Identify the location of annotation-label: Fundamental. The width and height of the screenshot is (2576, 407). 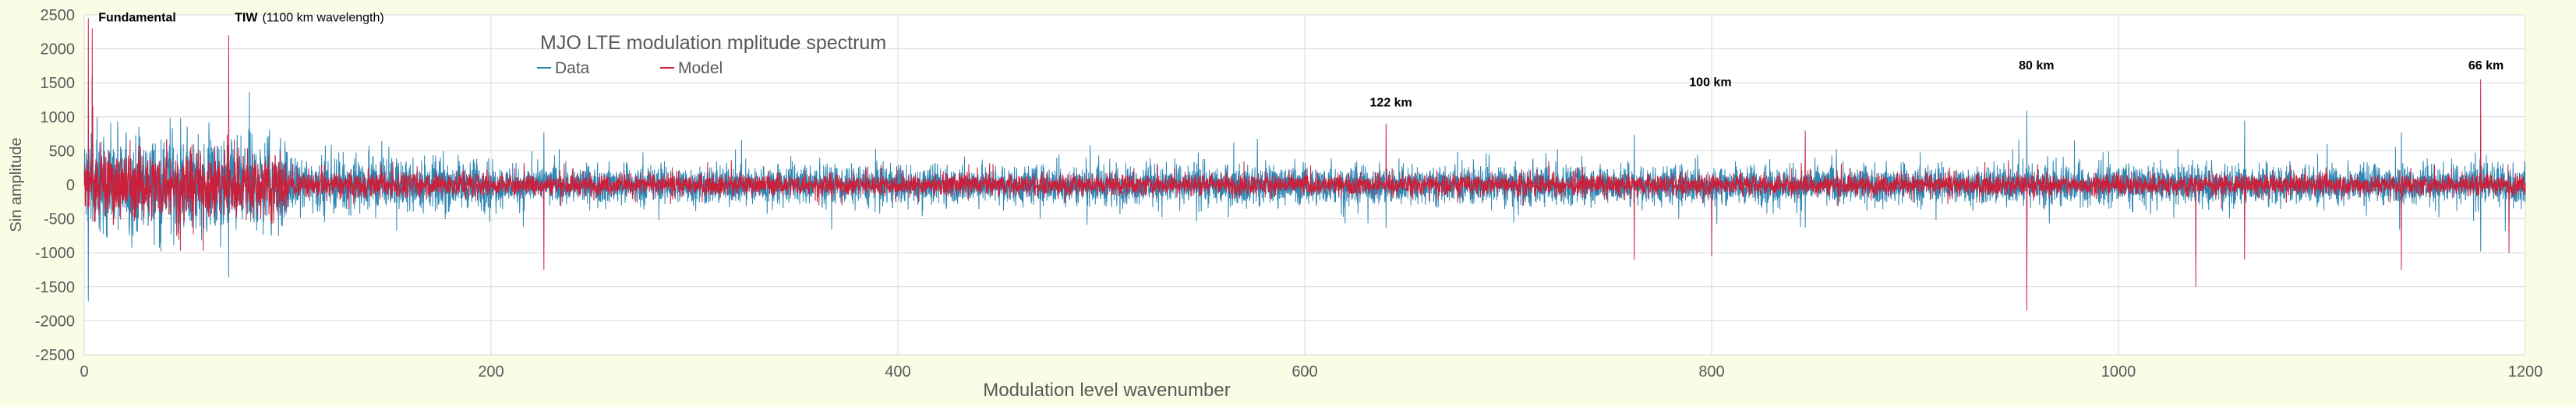
(137, 18).